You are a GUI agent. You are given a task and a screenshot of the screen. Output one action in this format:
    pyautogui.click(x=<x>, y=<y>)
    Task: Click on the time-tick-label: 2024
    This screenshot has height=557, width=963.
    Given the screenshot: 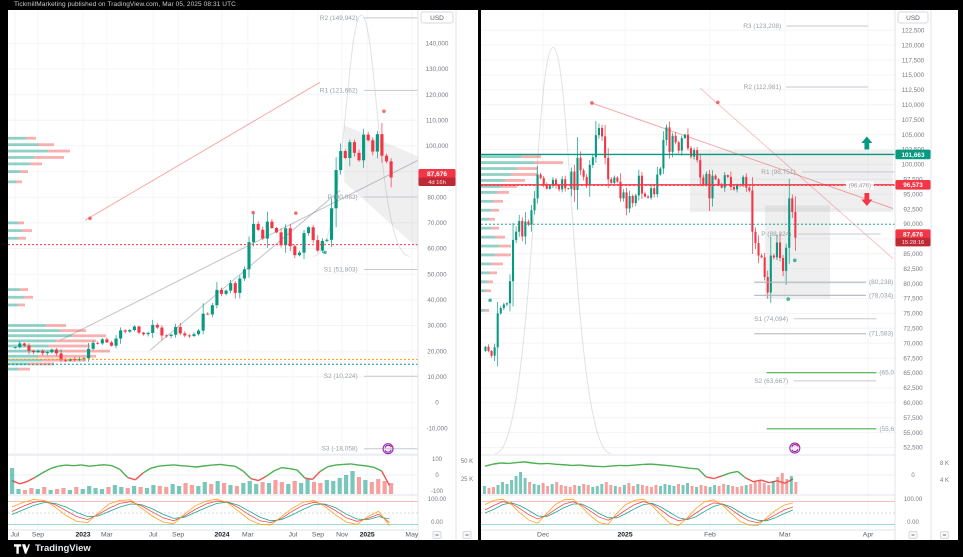 What is the action you would take?
    pyautogui.click(x=221, y=535)
    